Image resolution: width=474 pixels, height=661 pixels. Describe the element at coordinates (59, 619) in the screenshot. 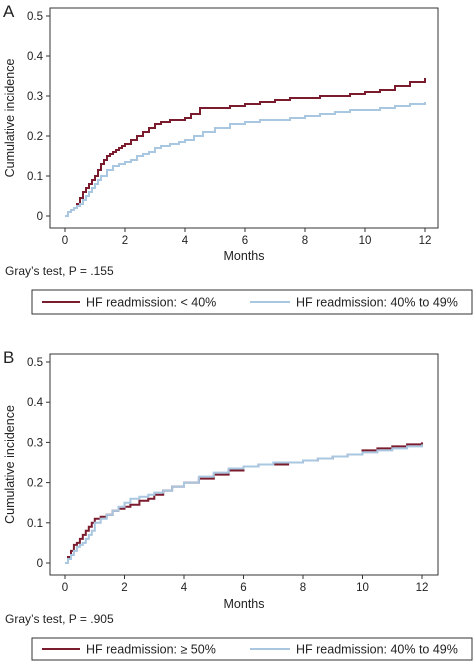

I see `grays-test-label: Gray’s test, P = .905` at that location.